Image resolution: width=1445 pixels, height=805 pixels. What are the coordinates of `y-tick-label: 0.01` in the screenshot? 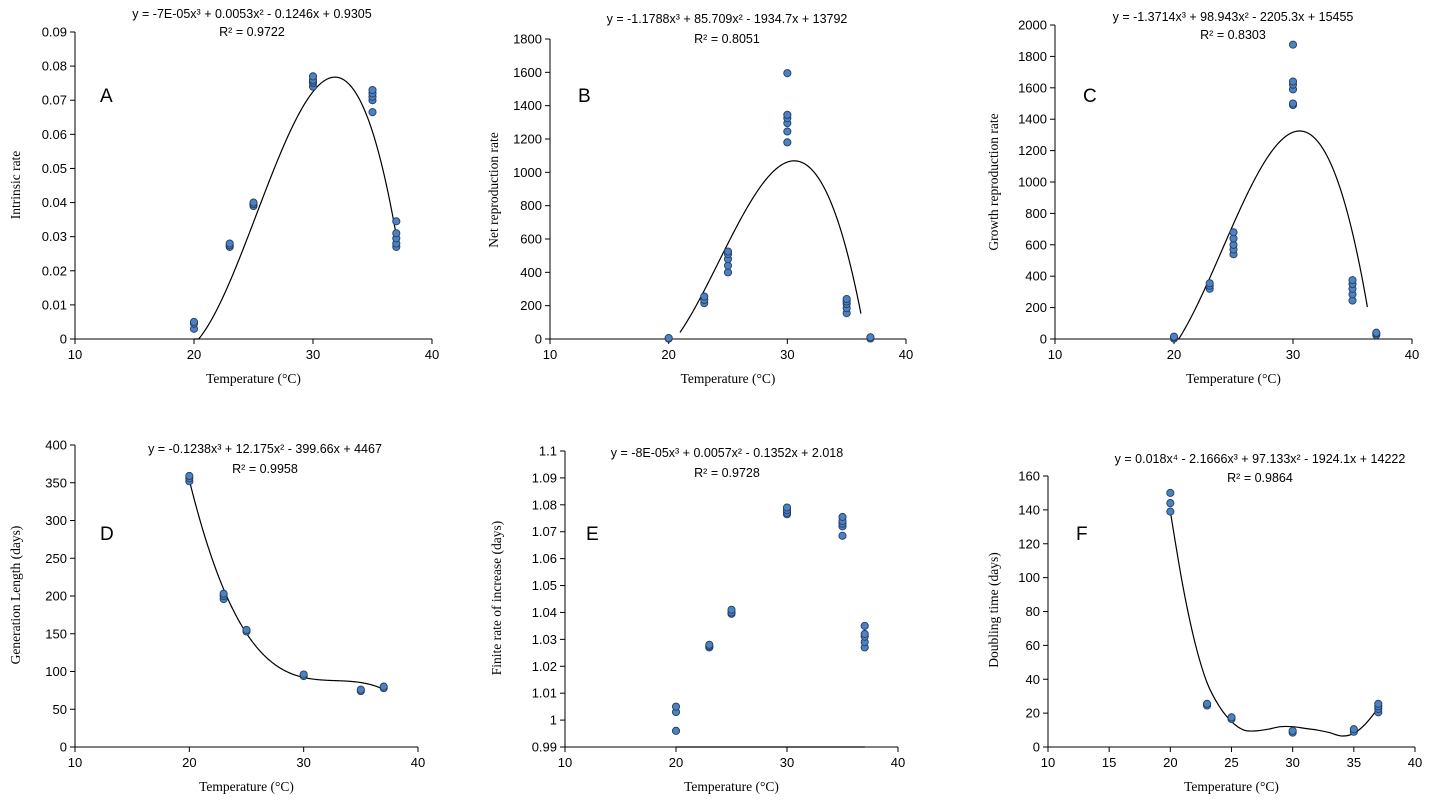 It's located at (54, 304).